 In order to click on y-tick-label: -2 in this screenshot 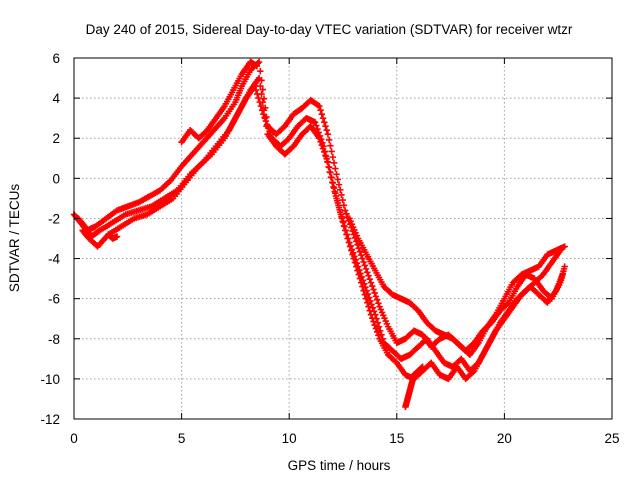, I will do `click(54, 218)`.